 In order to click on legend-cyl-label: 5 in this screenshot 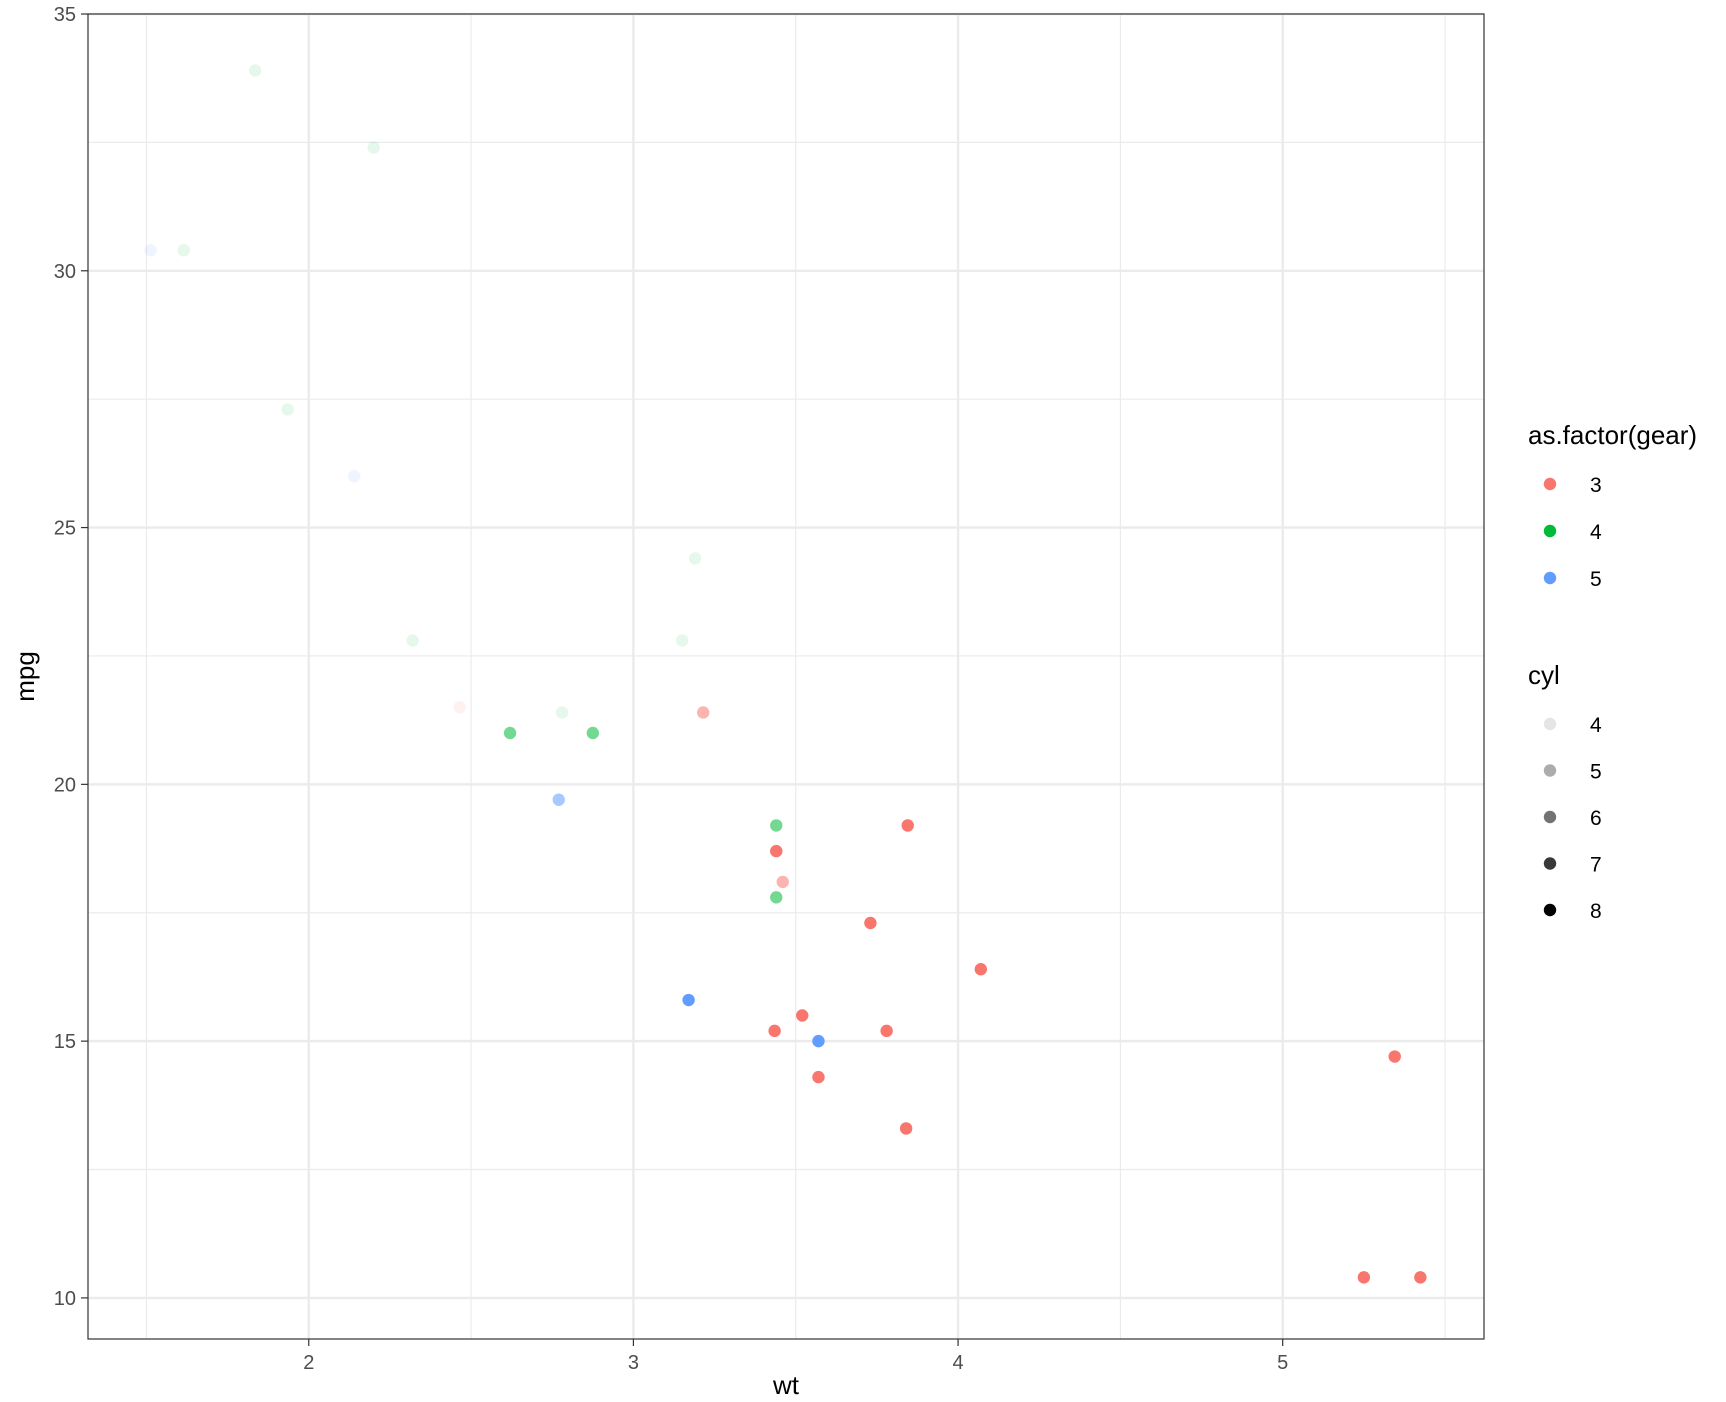, I will do `click(1596, 772)`.